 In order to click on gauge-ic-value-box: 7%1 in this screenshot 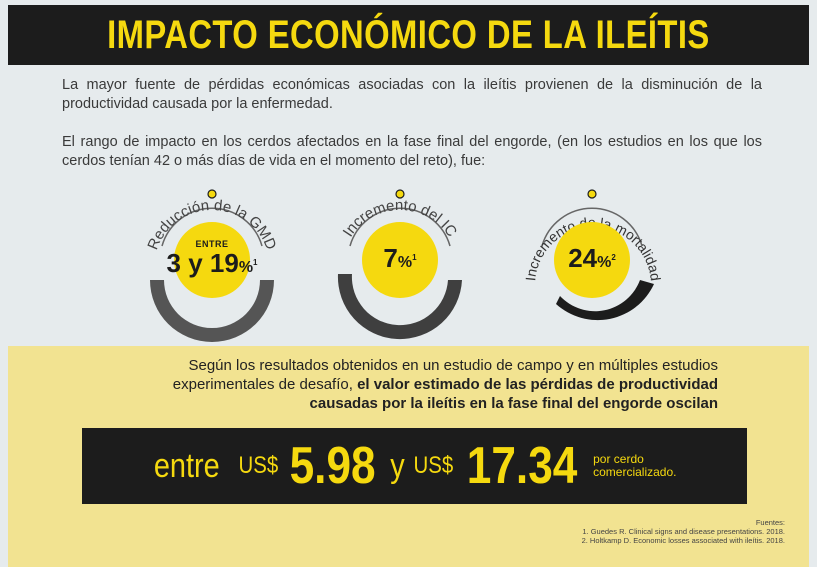, I will do `click(400, 260)`.